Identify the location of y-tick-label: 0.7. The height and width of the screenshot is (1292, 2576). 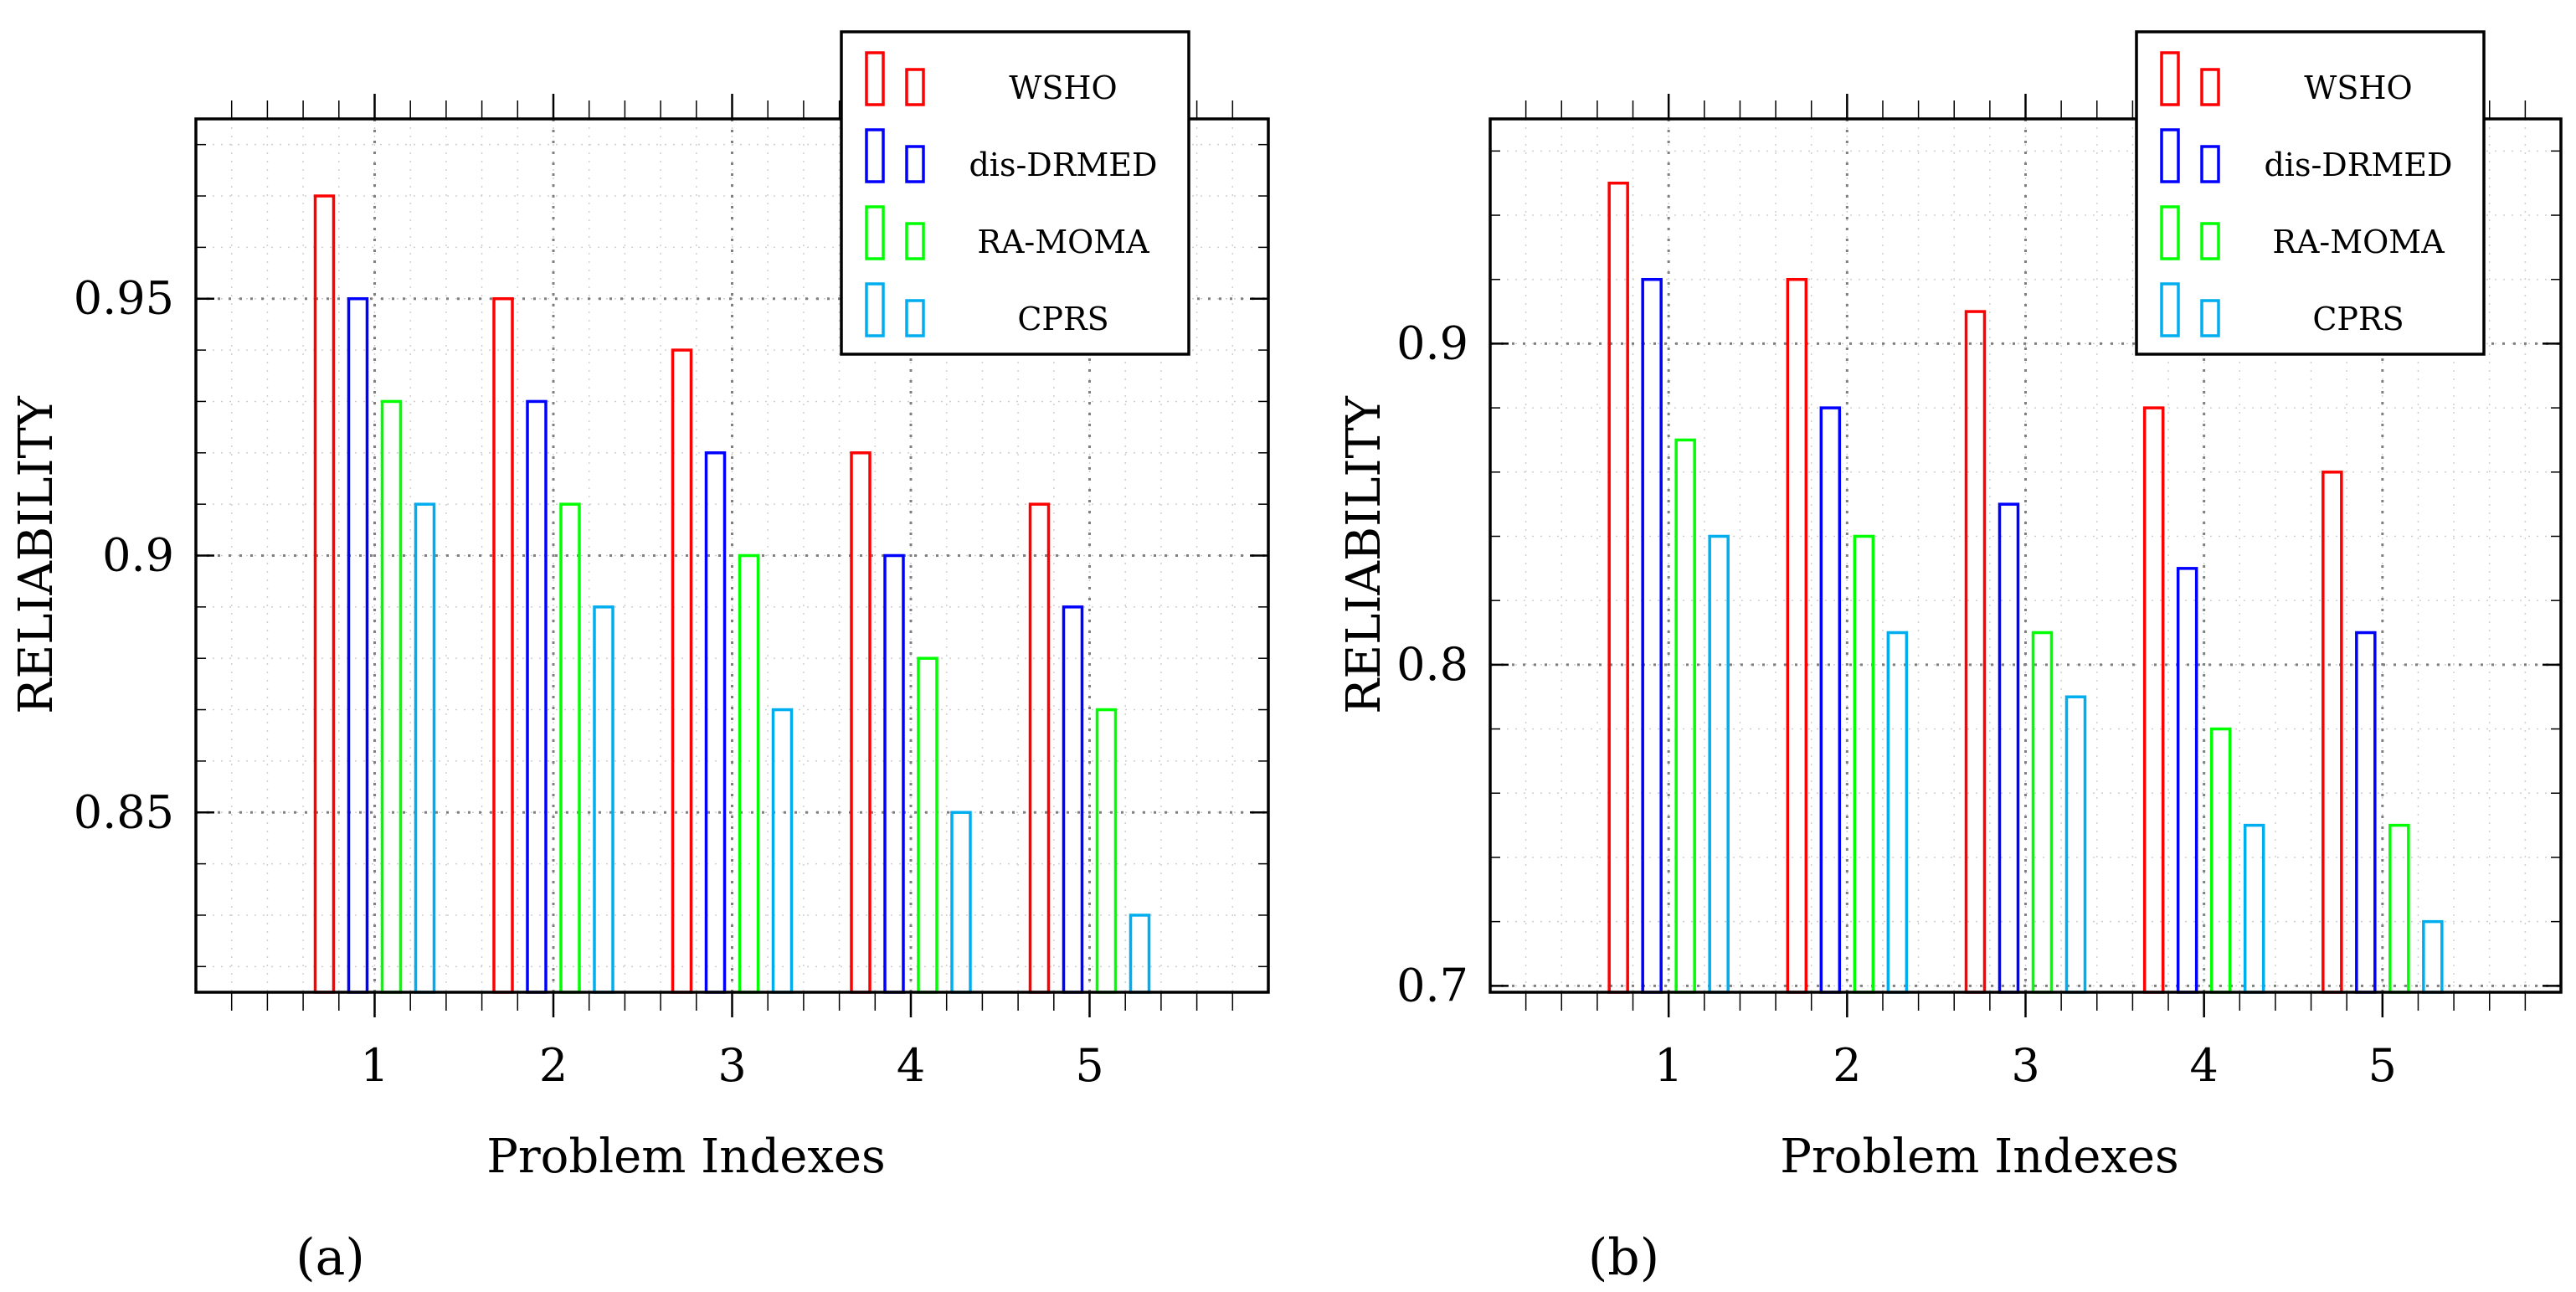
(1432, 985).